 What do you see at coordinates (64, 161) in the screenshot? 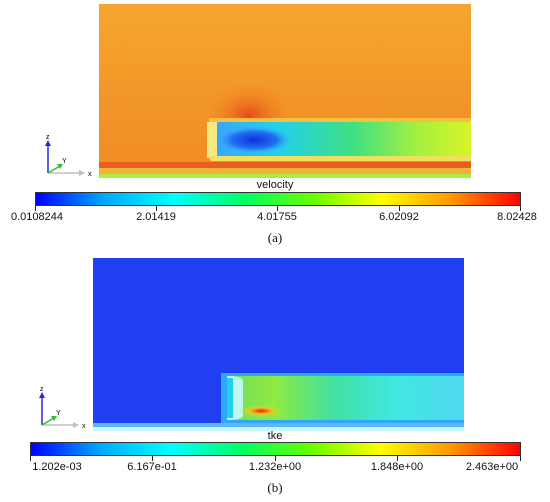
I see `axis-y-label-a: Y` at bounding box center [64, 161].